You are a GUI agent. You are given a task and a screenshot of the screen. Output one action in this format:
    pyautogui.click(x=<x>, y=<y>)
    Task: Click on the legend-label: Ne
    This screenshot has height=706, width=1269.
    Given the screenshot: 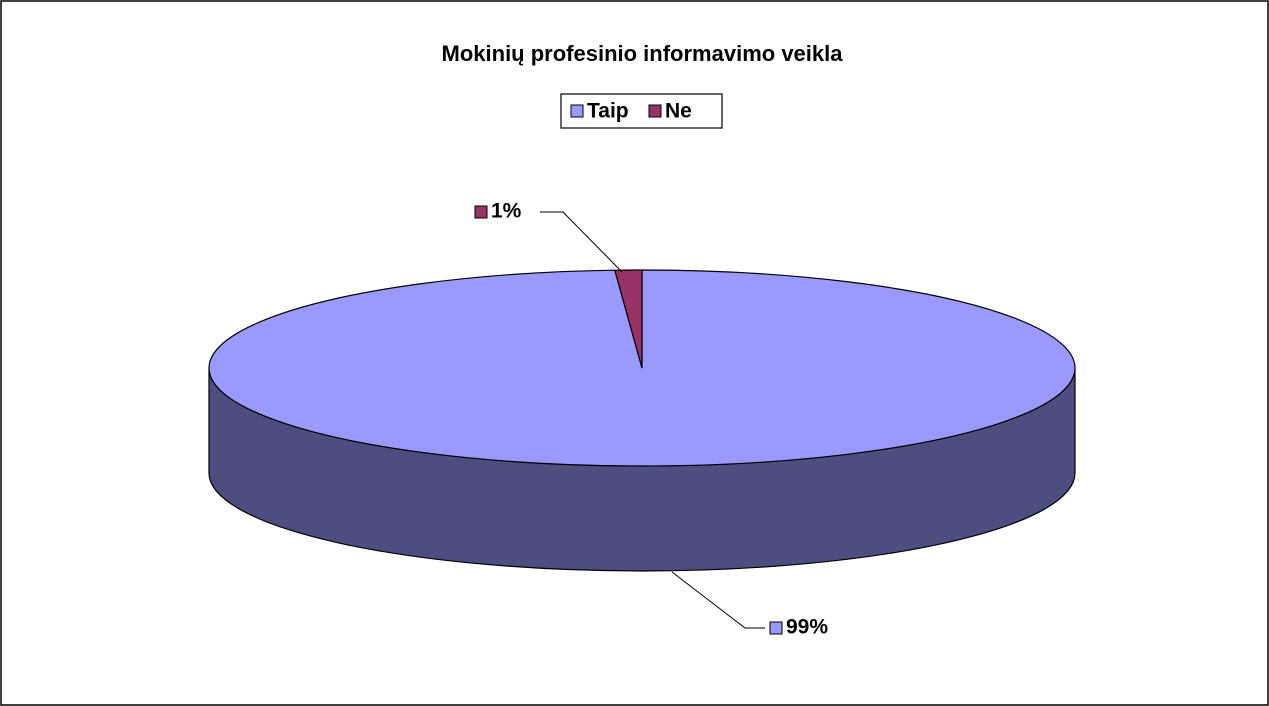 What is the action you would take?
    pyautogui.click(x=678, y=111)
    